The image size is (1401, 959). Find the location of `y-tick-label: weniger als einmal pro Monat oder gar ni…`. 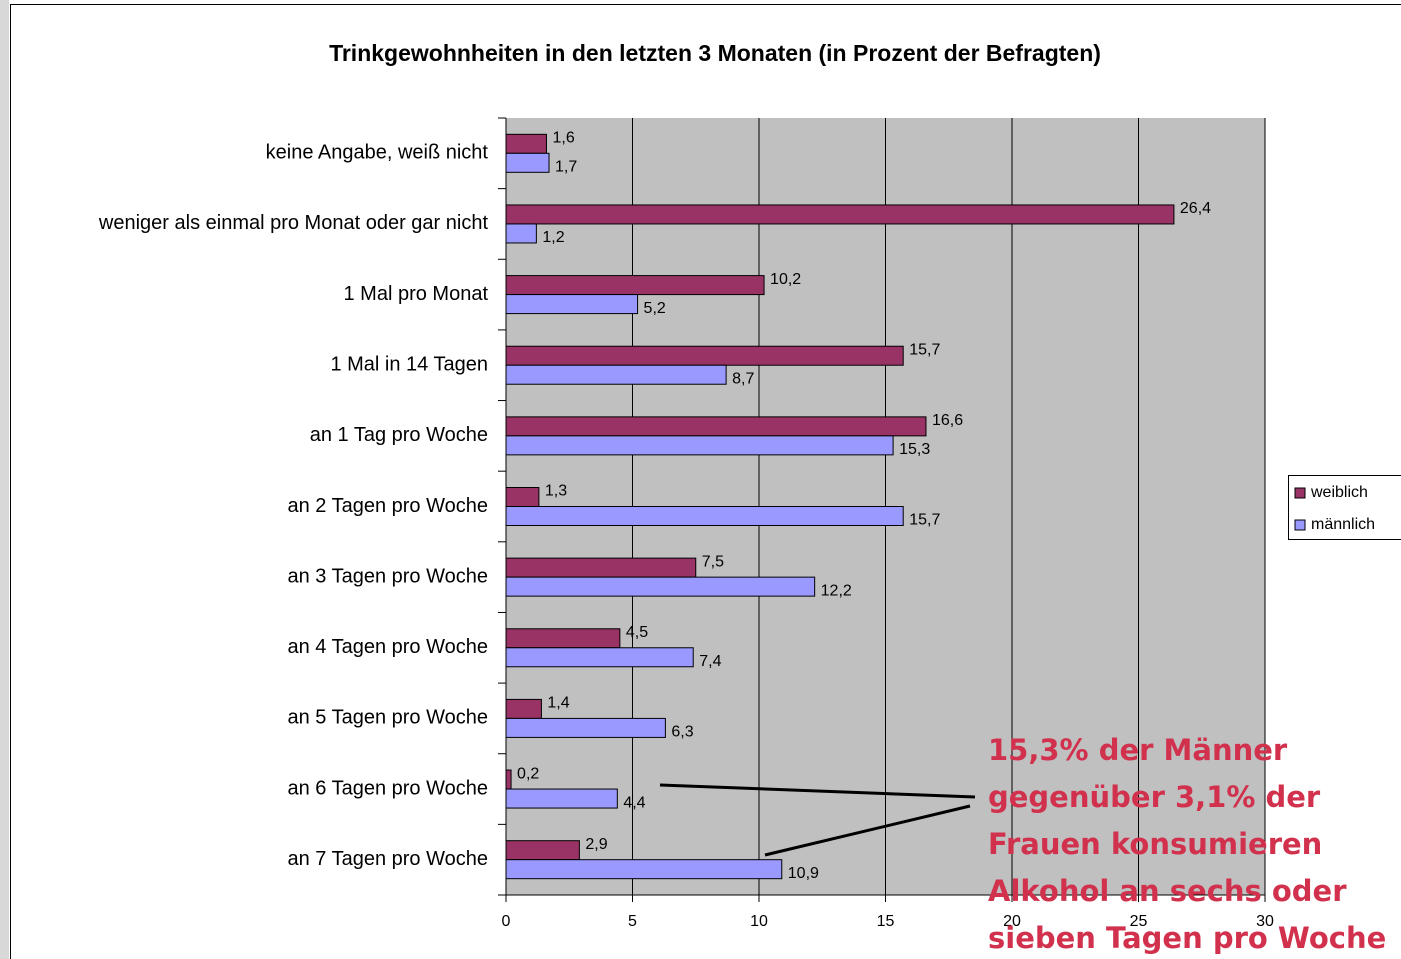

y-tick-label: weniger als einmal pro Monat oder gar ni… is located at coordinates (293, 223).